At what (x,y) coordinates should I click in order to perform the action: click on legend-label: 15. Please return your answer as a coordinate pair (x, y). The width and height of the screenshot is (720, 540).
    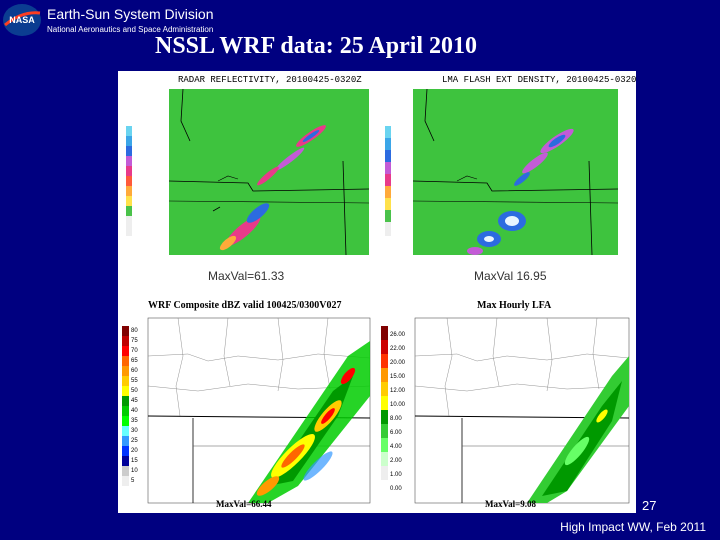
    Looking at the image, I should click on (134, 461).